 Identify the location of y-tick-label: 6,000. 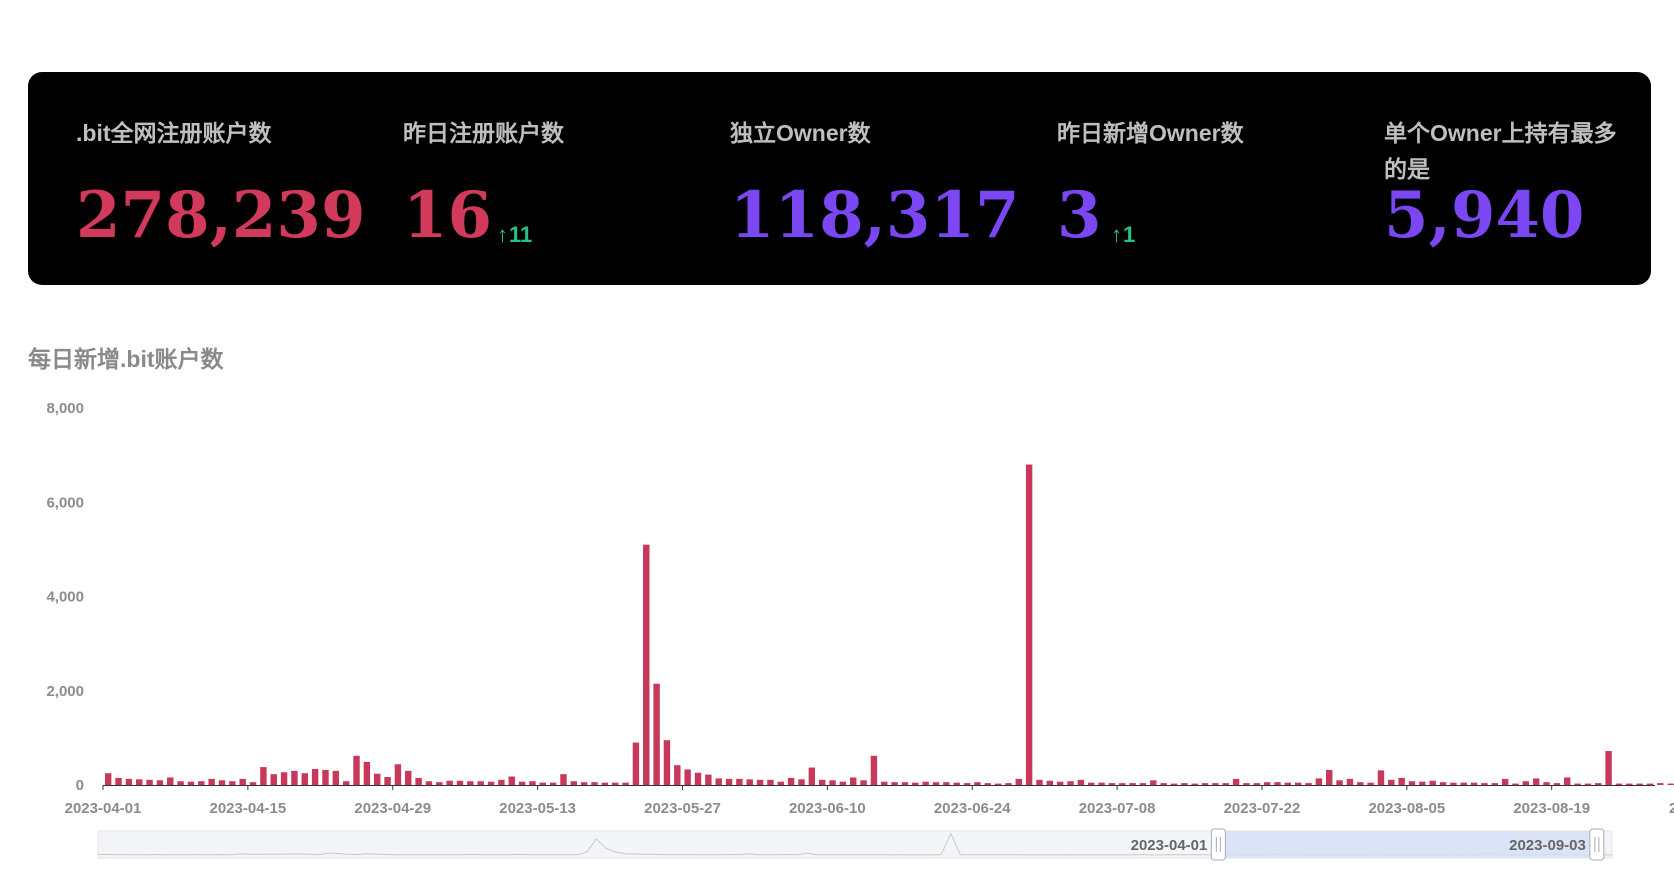
(65, 502).